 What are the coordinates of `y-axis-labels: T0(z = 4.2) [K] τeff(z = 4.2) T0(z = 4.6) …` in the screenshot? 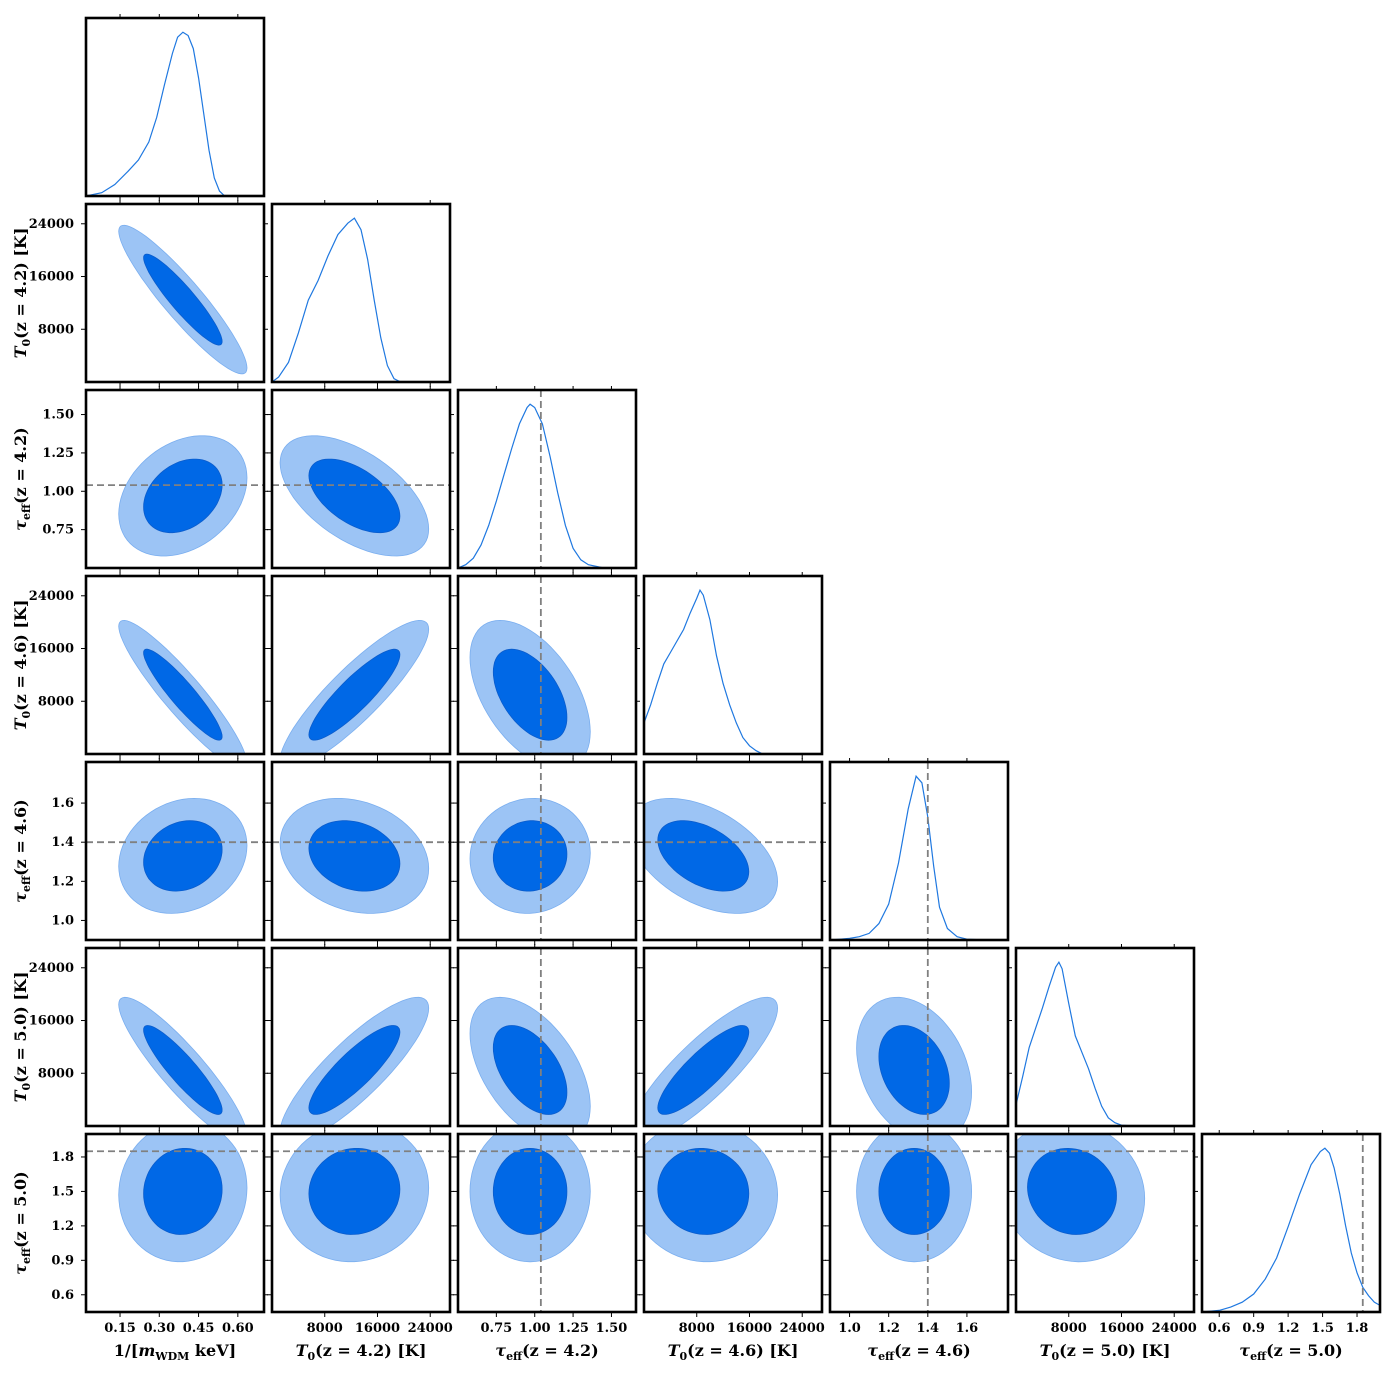 It's located at (22, 751).